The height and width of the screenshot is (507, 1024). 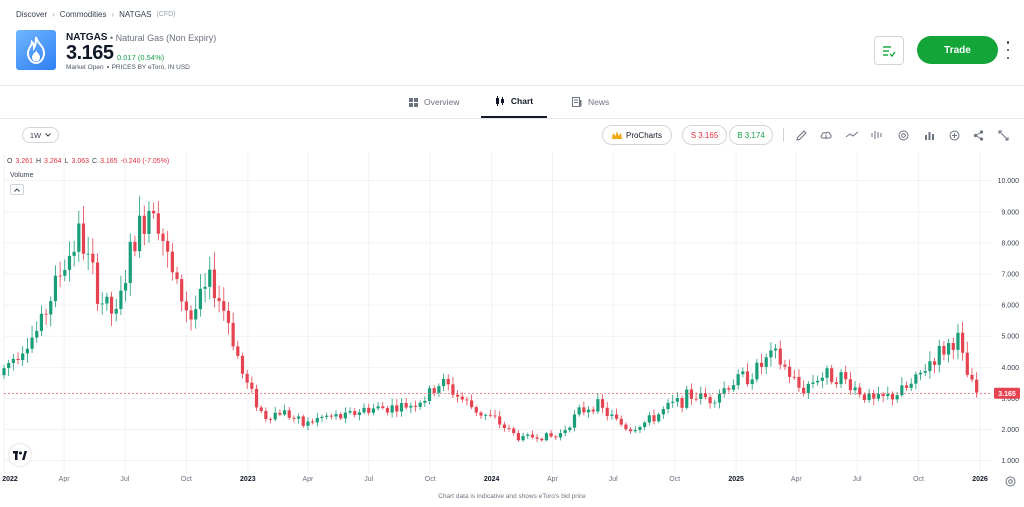 I want to click on ohlc-change: -0.240 (-7.05%), so click(x=145, y=161).